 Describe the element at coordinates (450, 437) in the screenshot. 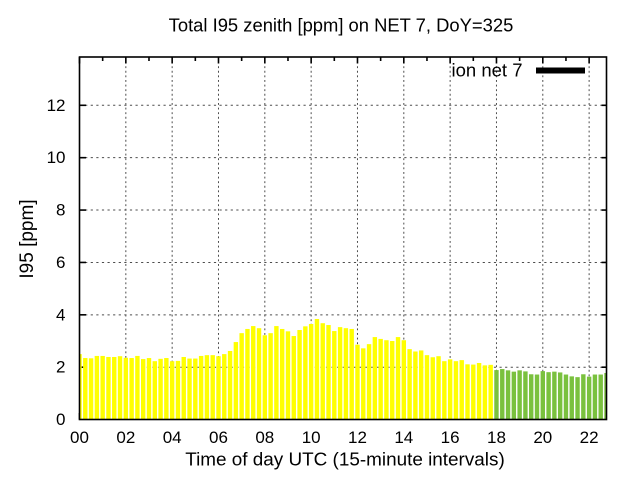

I see `svg-text: 16` at that location.